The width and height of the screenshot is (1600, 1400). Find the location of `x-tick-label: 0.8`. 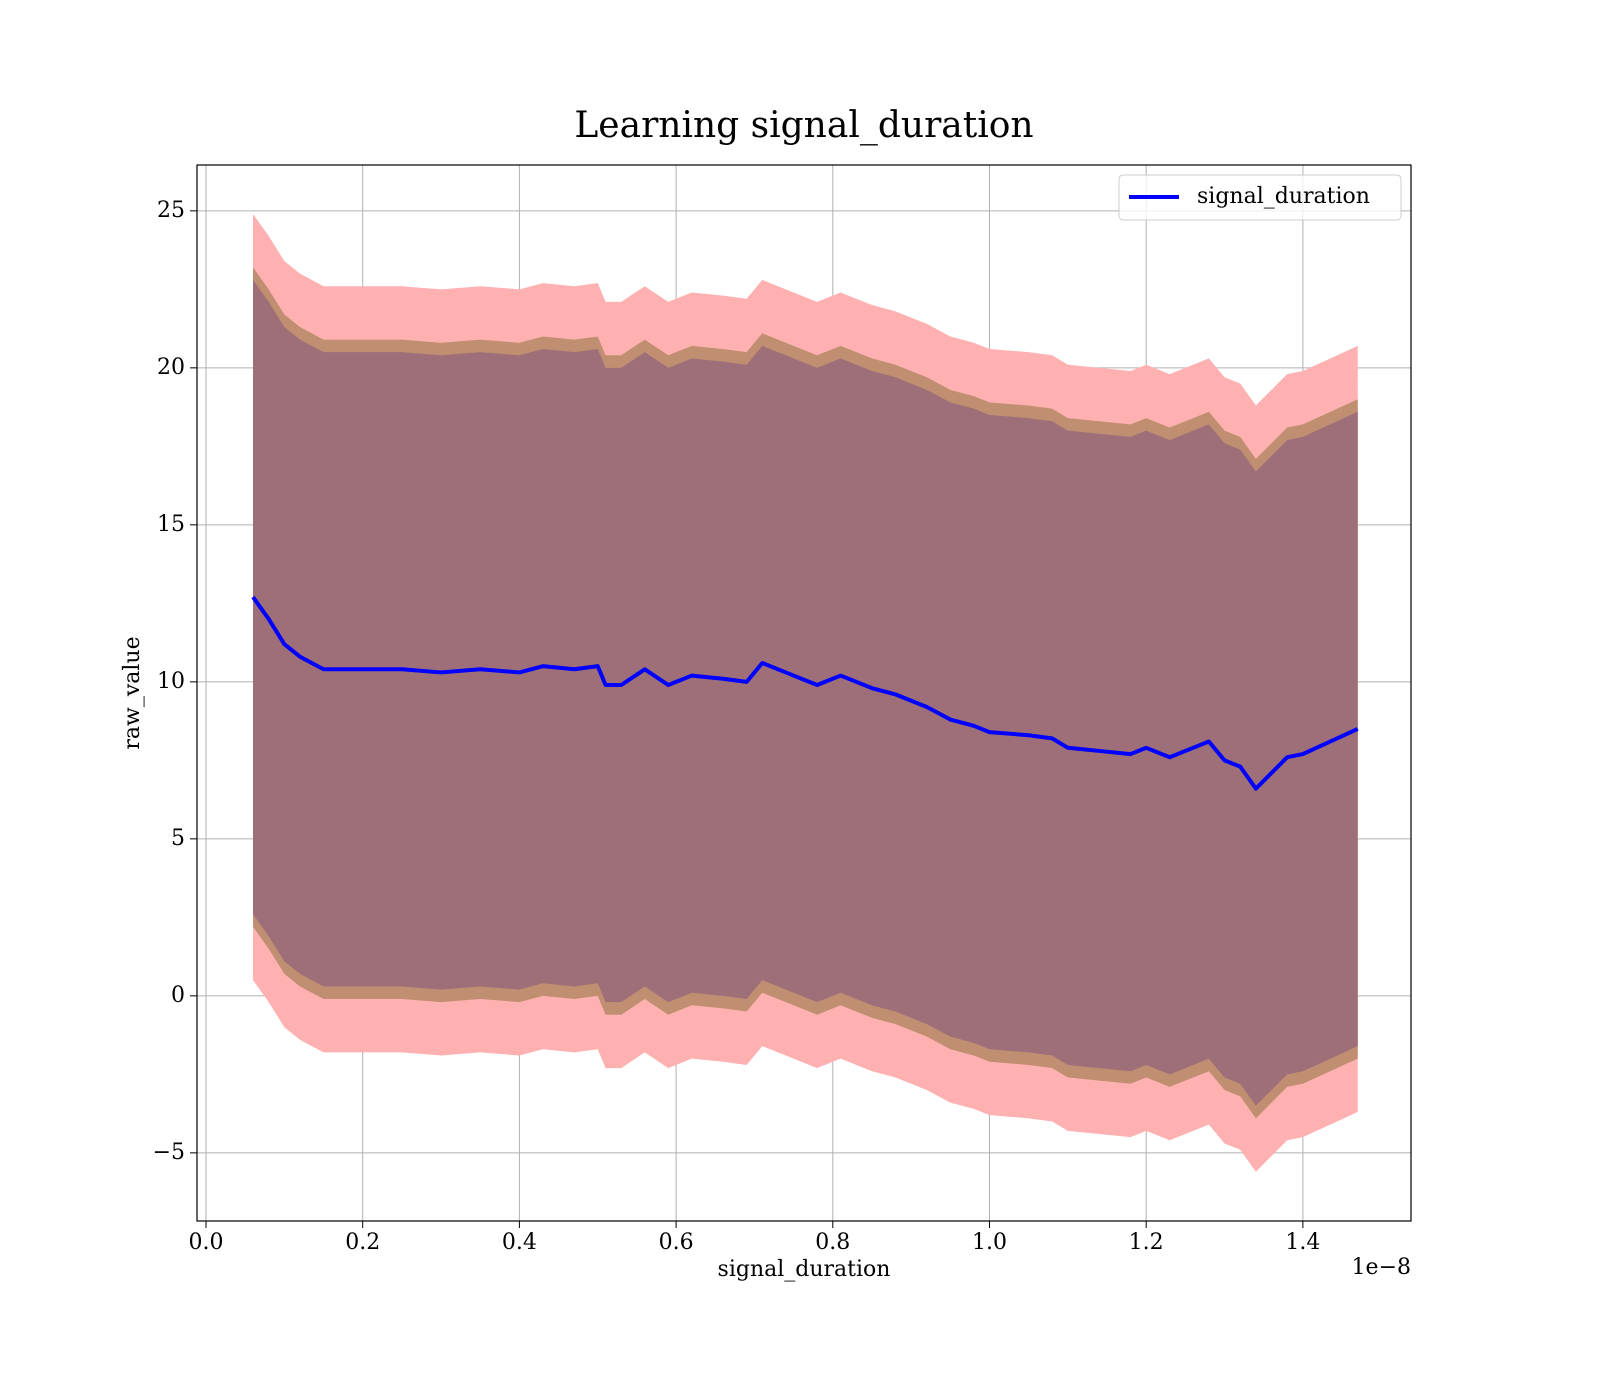

x-tick-label: 0.8 is located at coordinates (832, 1242).